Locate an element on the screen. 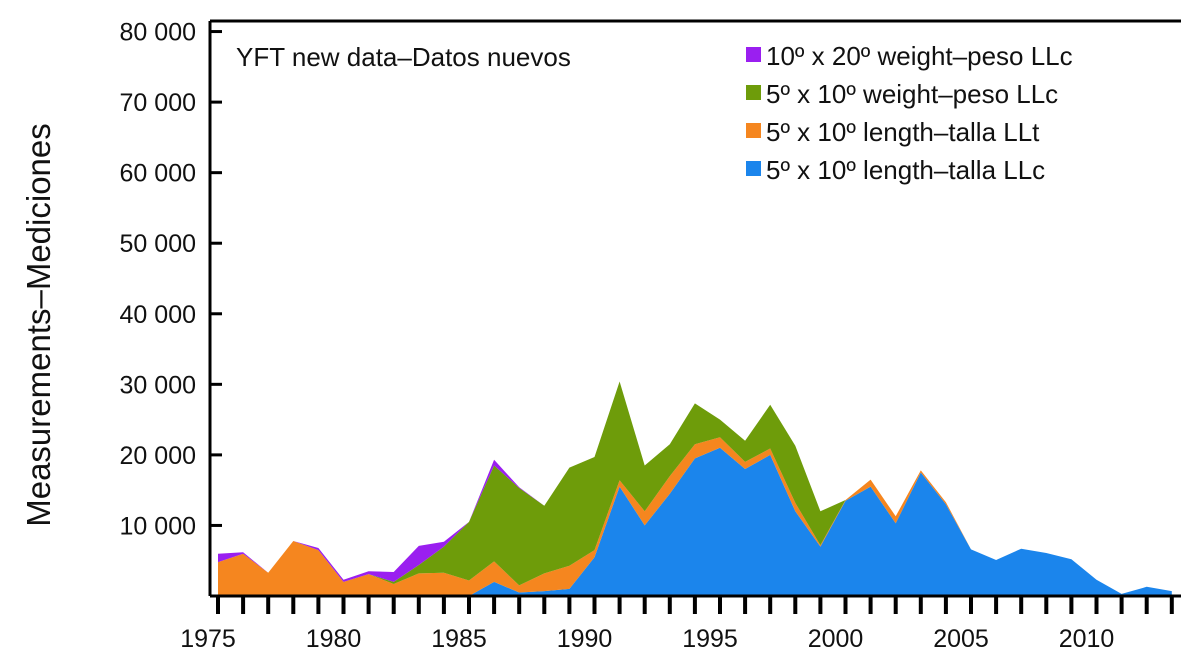 The width and height of the screenshot is (1181, 656). x-tick-label: 1975 is located at coordinates (208, 639).